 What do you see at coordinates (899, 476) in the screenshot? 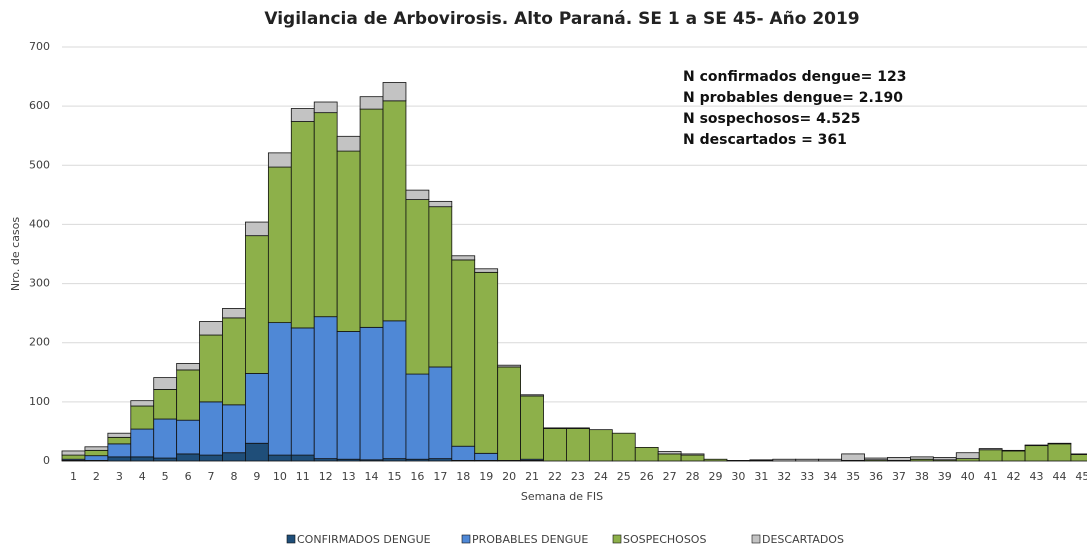
I see `x-tick-label: 37` at bounding box center [899, 476].